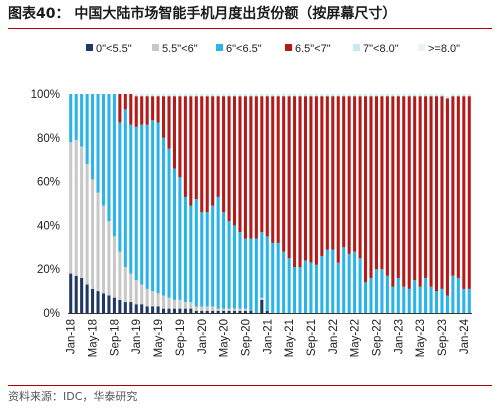 The width and height of the screenshot is (500, 411). Describe the element at coordinates (48, 139) in the screenshot. I see `y-tick-label: 80%` at that location.